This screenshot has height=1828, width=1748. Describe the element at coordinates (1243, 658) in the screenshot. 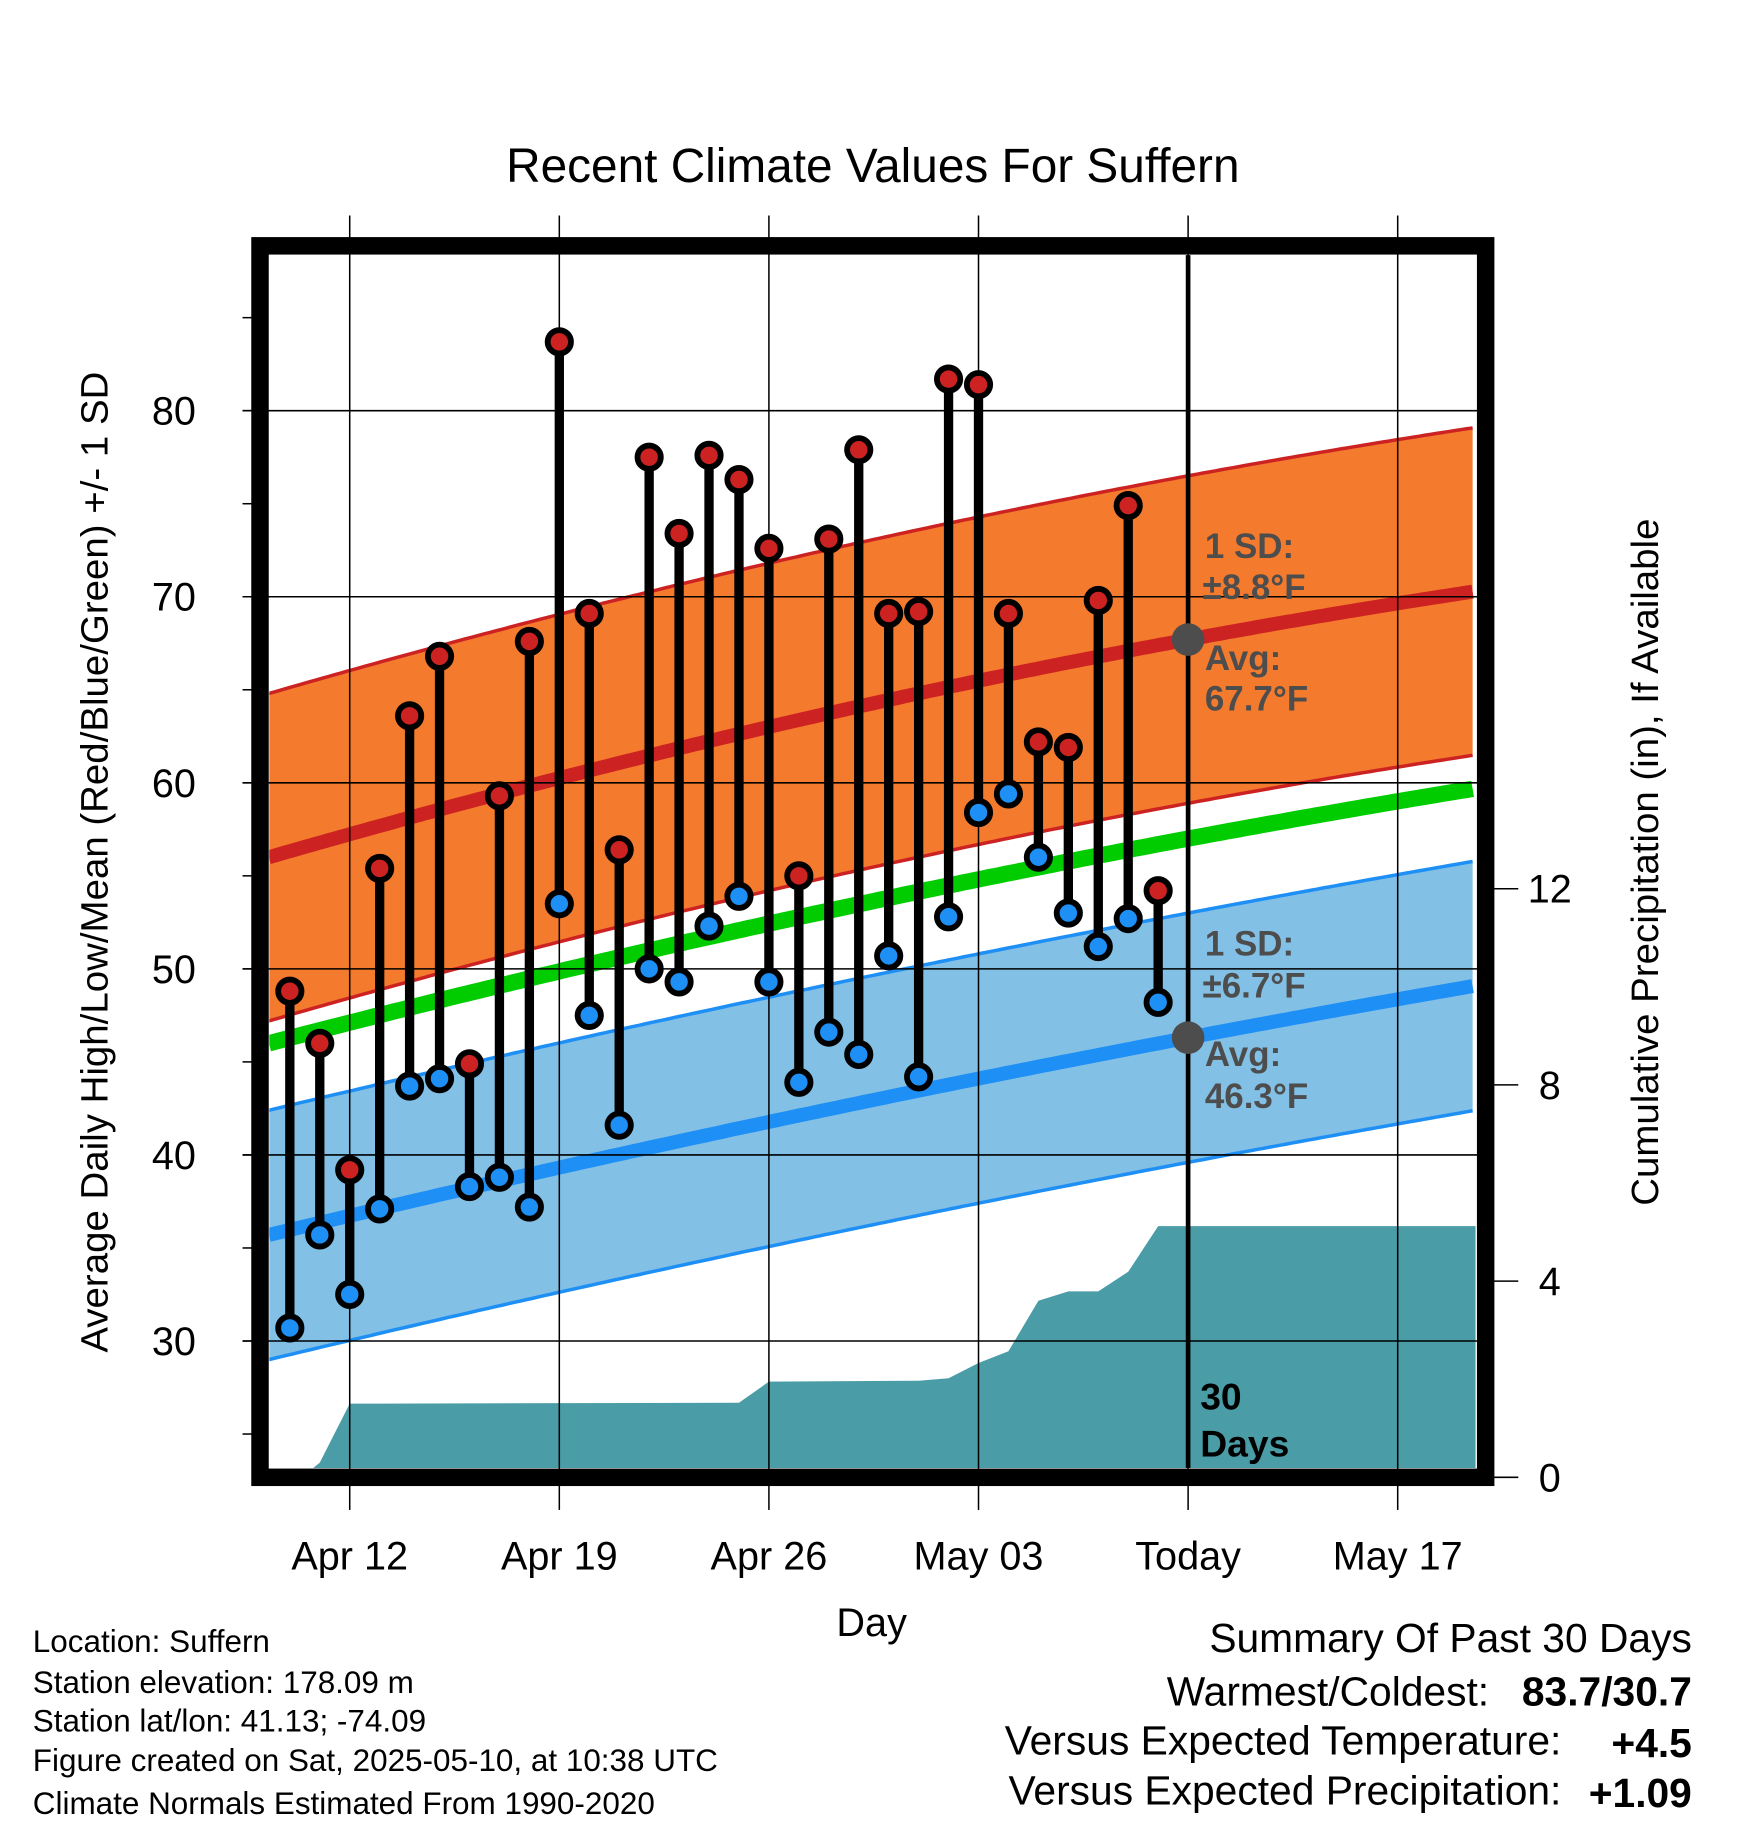

I see `high-avg-label: Avg:` at that location.